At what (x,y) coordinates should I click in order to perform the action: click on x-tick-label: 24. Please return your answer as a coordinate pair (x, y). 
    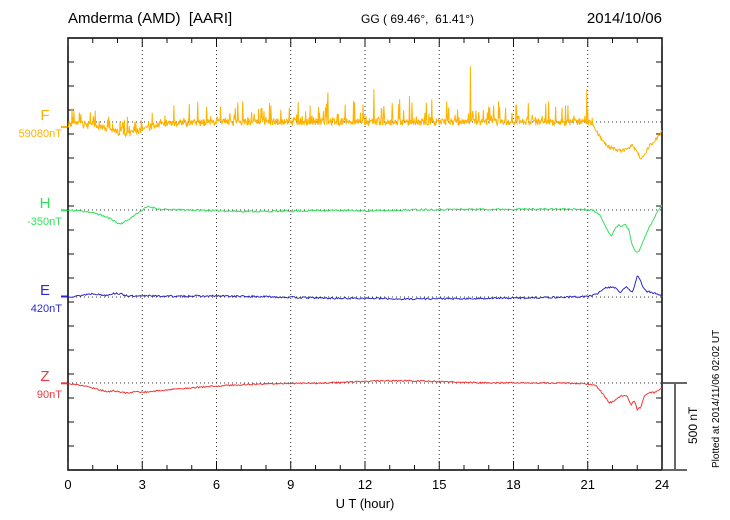
    Looking at the image, I should click on (662, 484).